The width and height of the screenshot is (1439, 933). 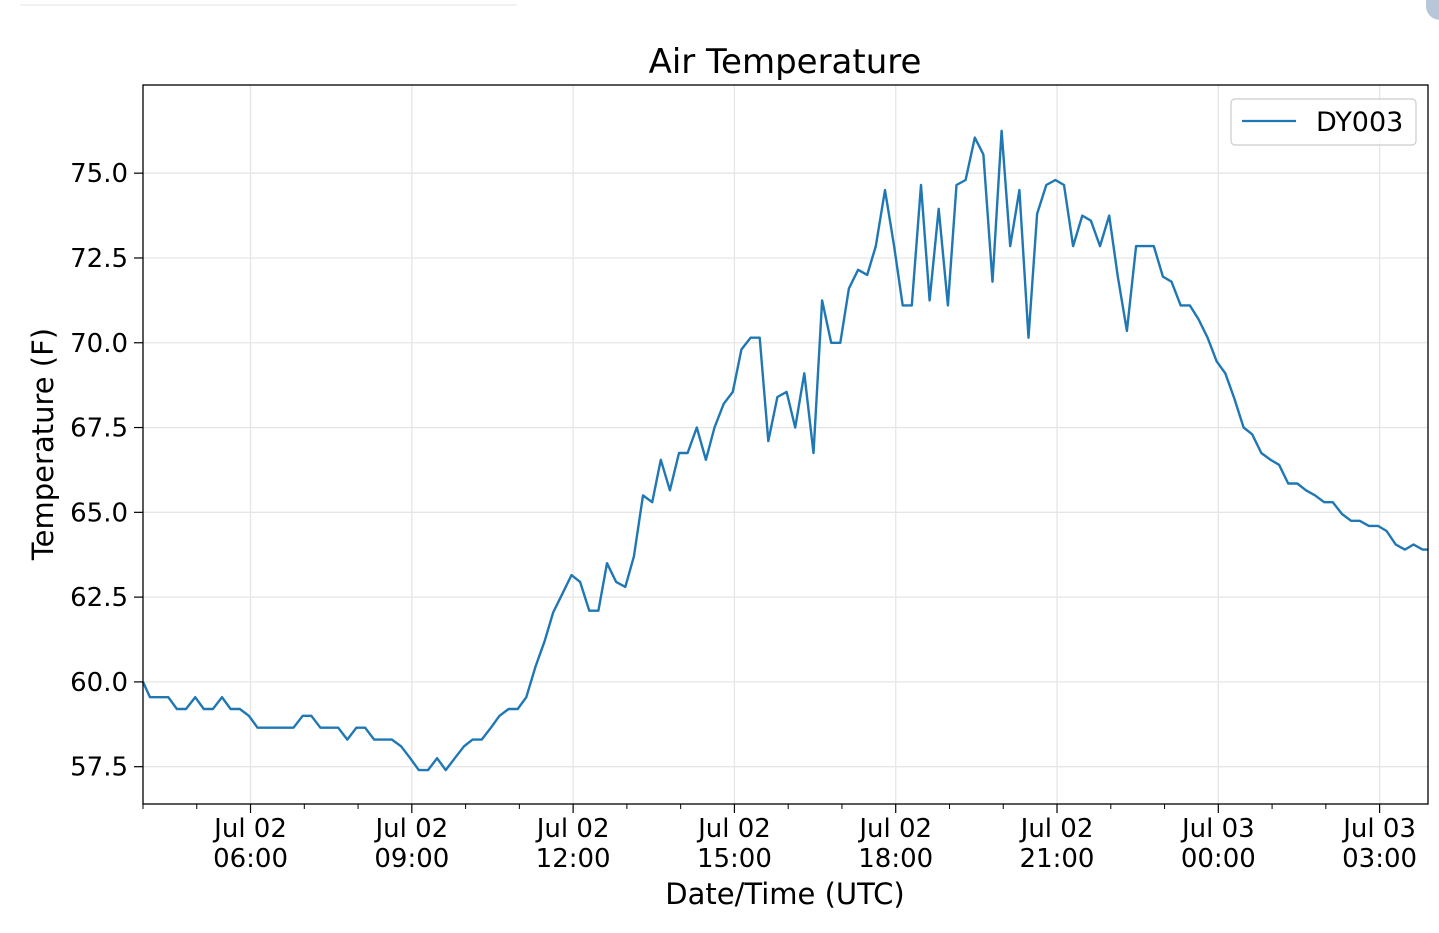 I want to click on legend-box, so click(x=1323, y=122).